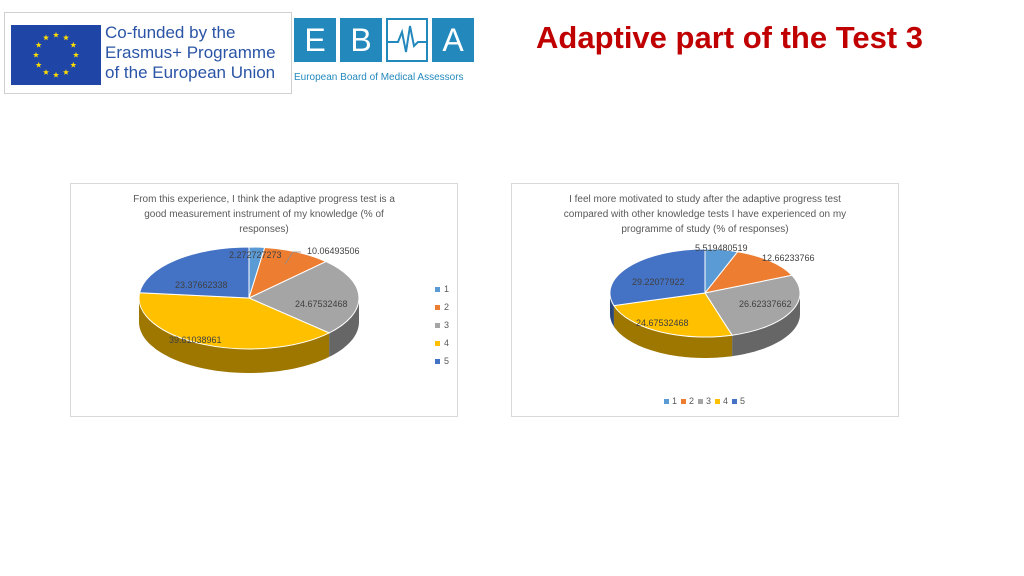 The height and width of the screenshot is (576, 1024). I want to click on eu-text-line: of the European Union, so click(190, 72).